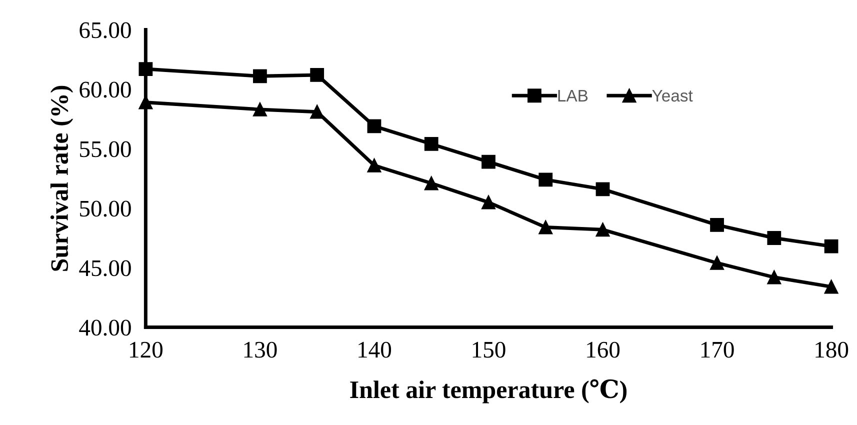  Describe the element at coordinates (105, 149) in the screenshot. I see `y-tick-label: 55.00` at that location.